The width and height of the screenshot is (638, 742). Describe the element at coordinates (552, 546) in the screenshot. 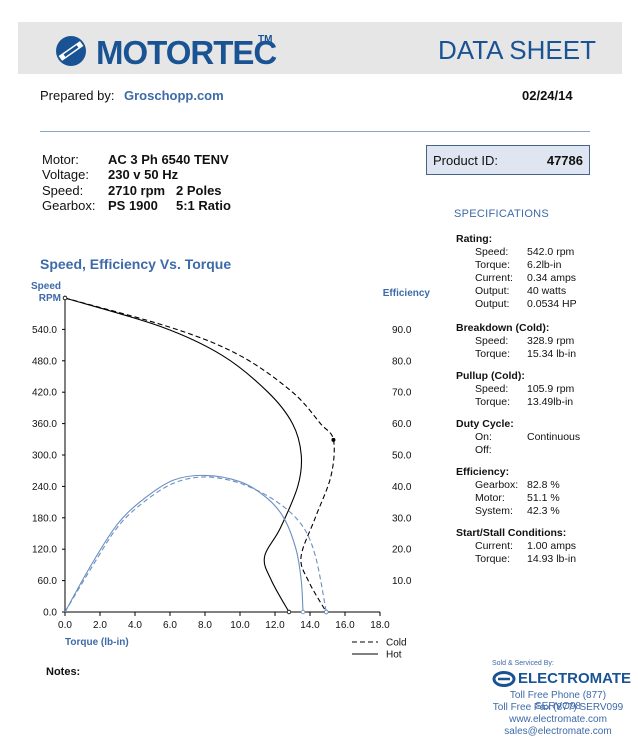

I see `start-current-value: 1.00 amps` at that location.